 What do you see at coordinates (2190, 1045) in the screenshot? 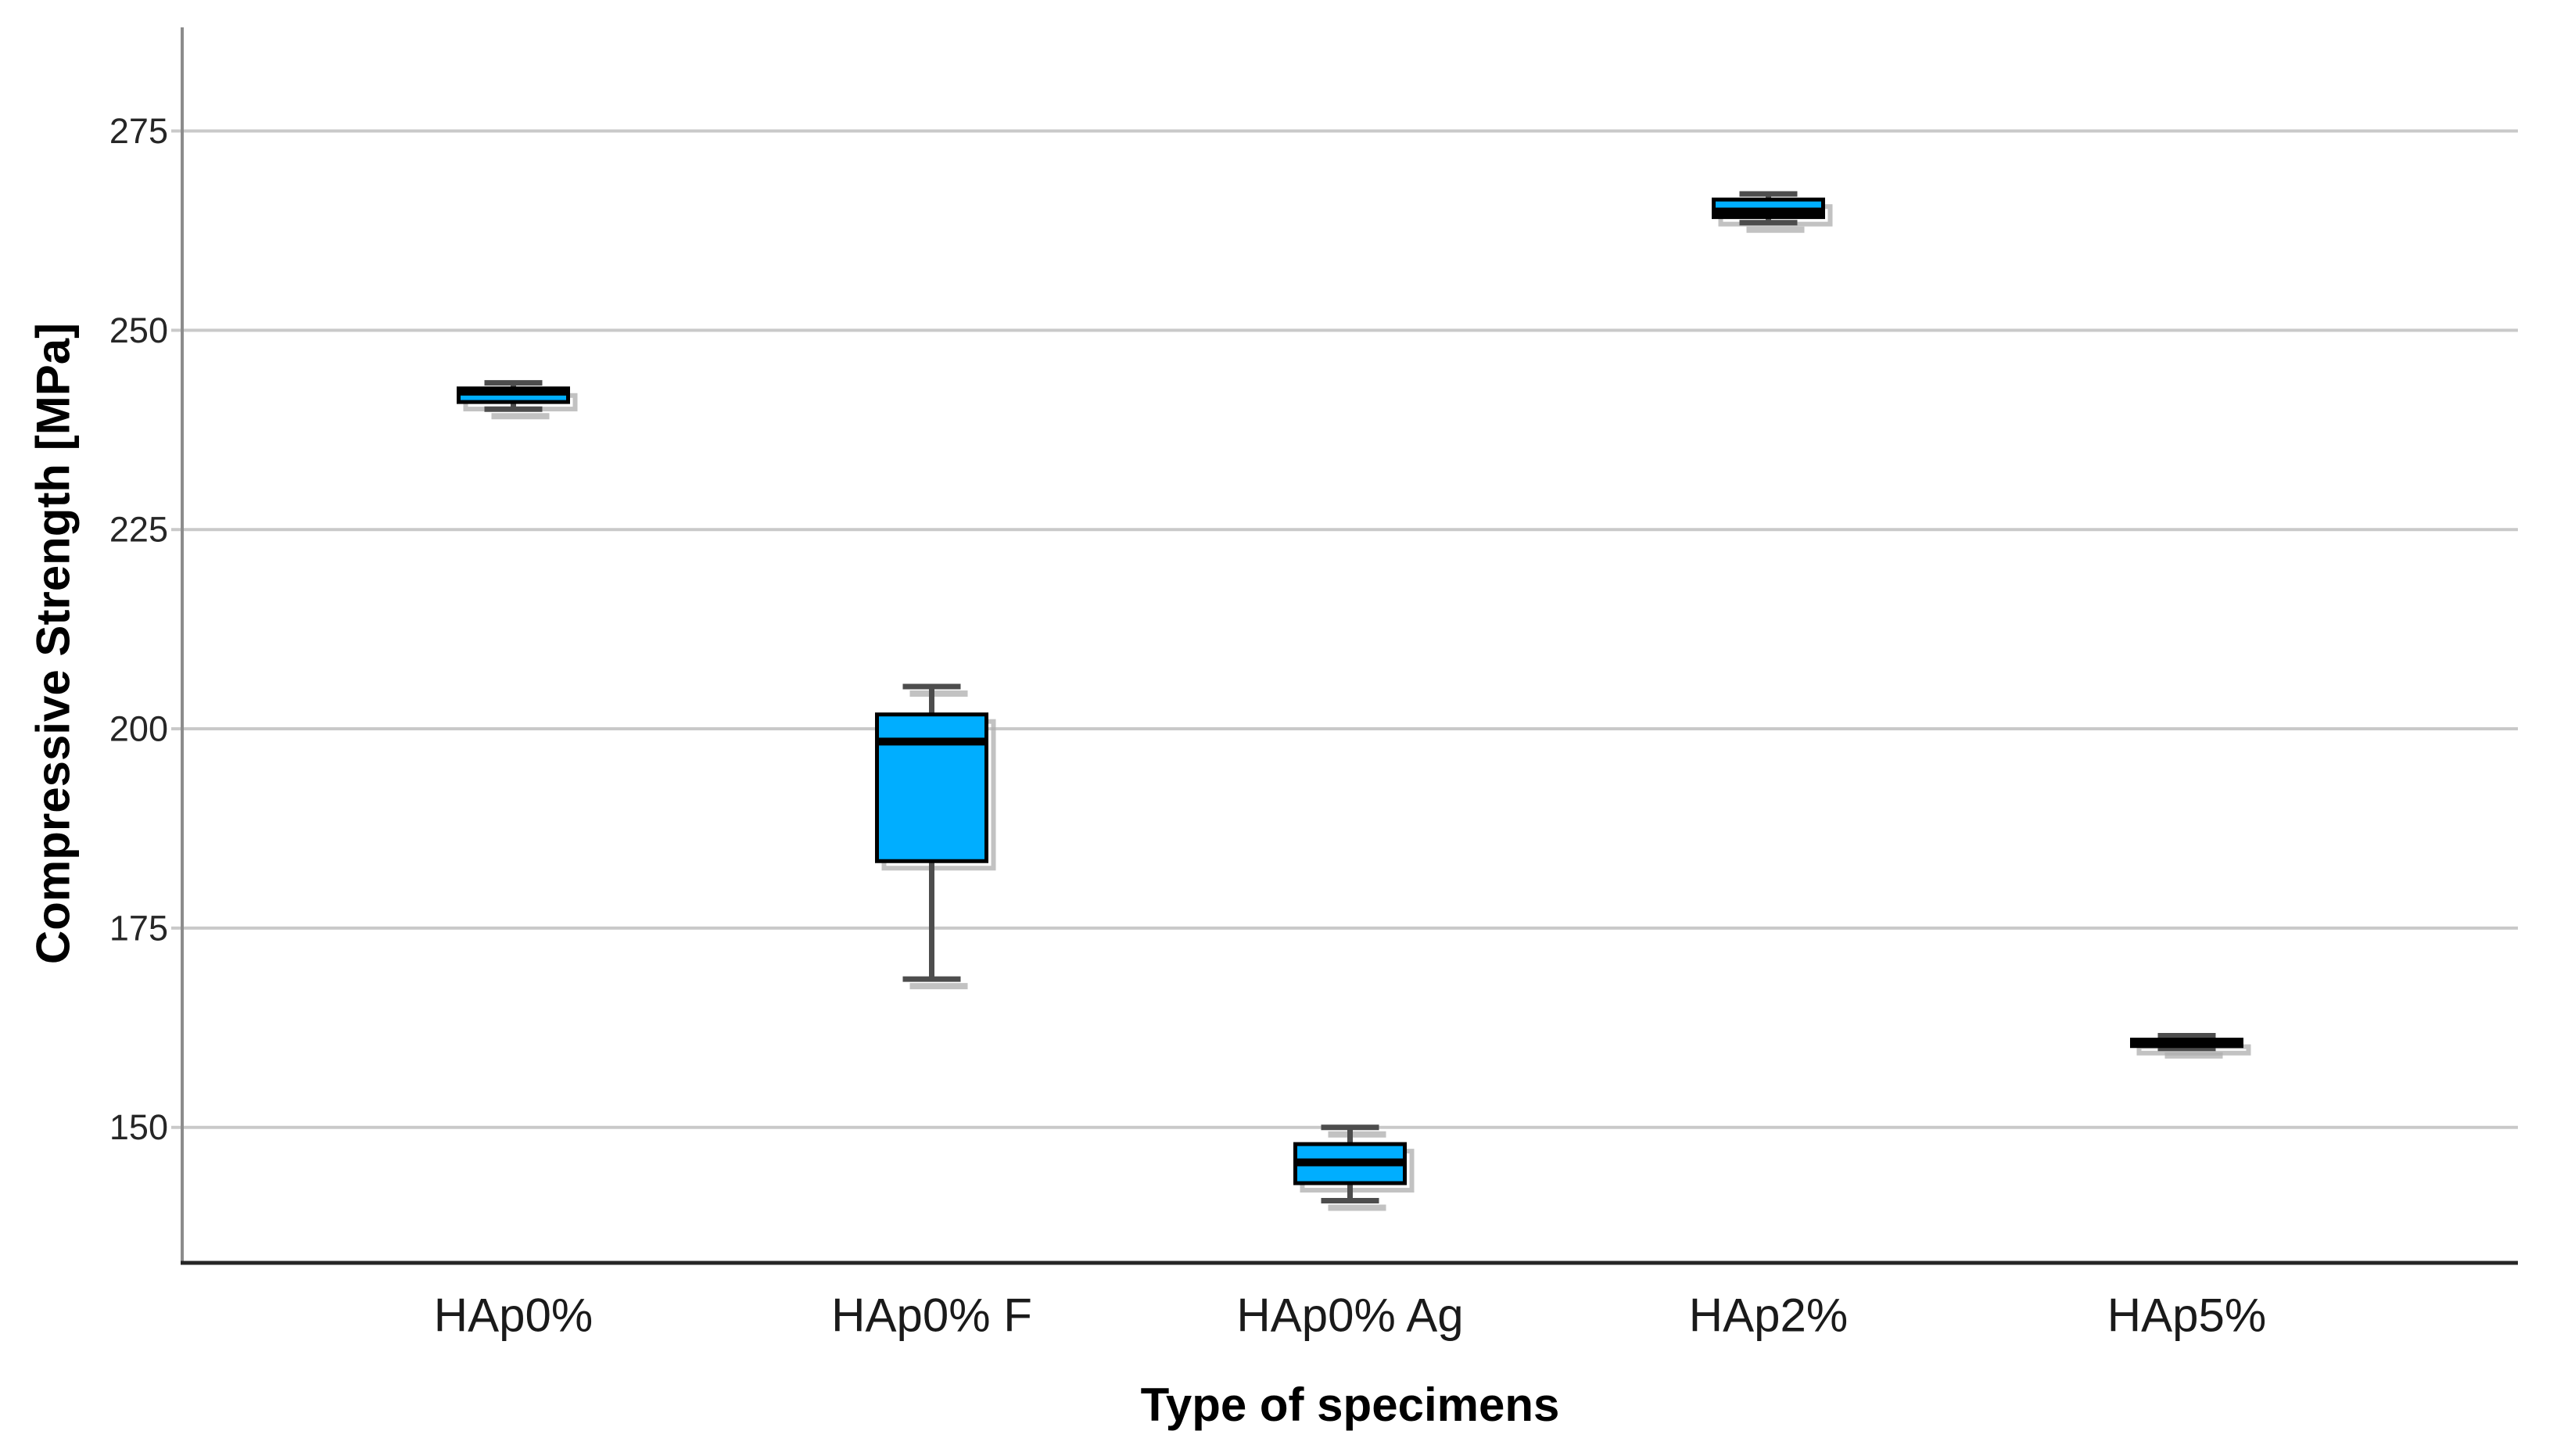
I see `box-hap5-` at bounding box center [2190, 1045].